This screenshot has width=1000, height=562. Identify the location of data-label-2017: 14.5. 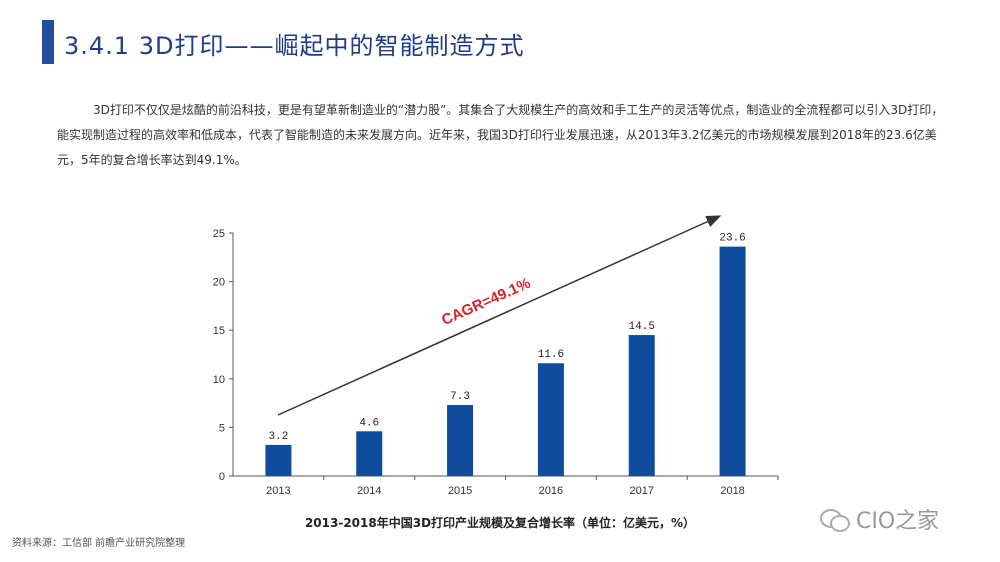
(642, 327).